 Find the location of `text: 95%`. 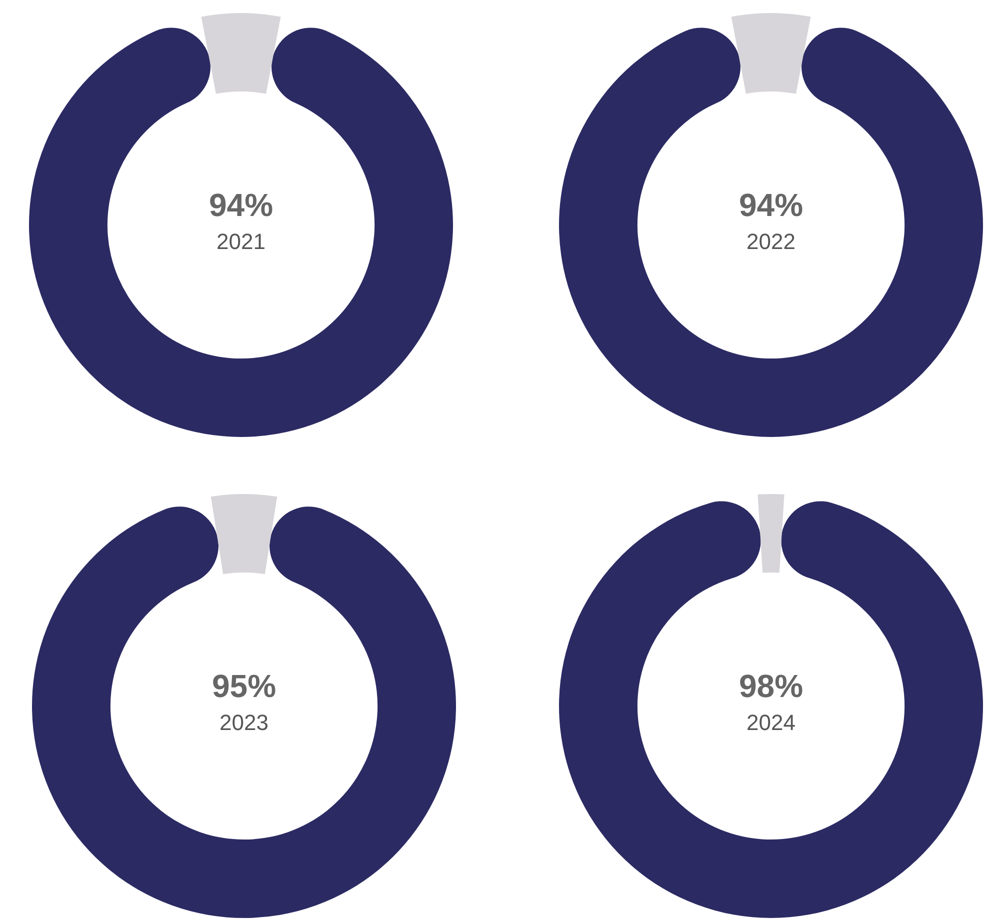

text: 95% is located at coordinates (244, 686).